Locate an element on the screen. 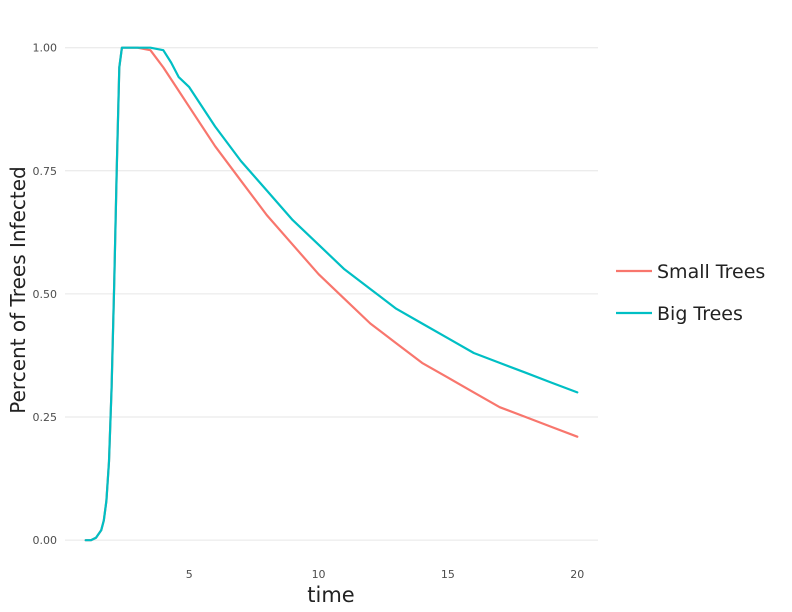 This screenshot has height=612, width=792. legend-label: Big Trees is located at coordinates (700, 314).